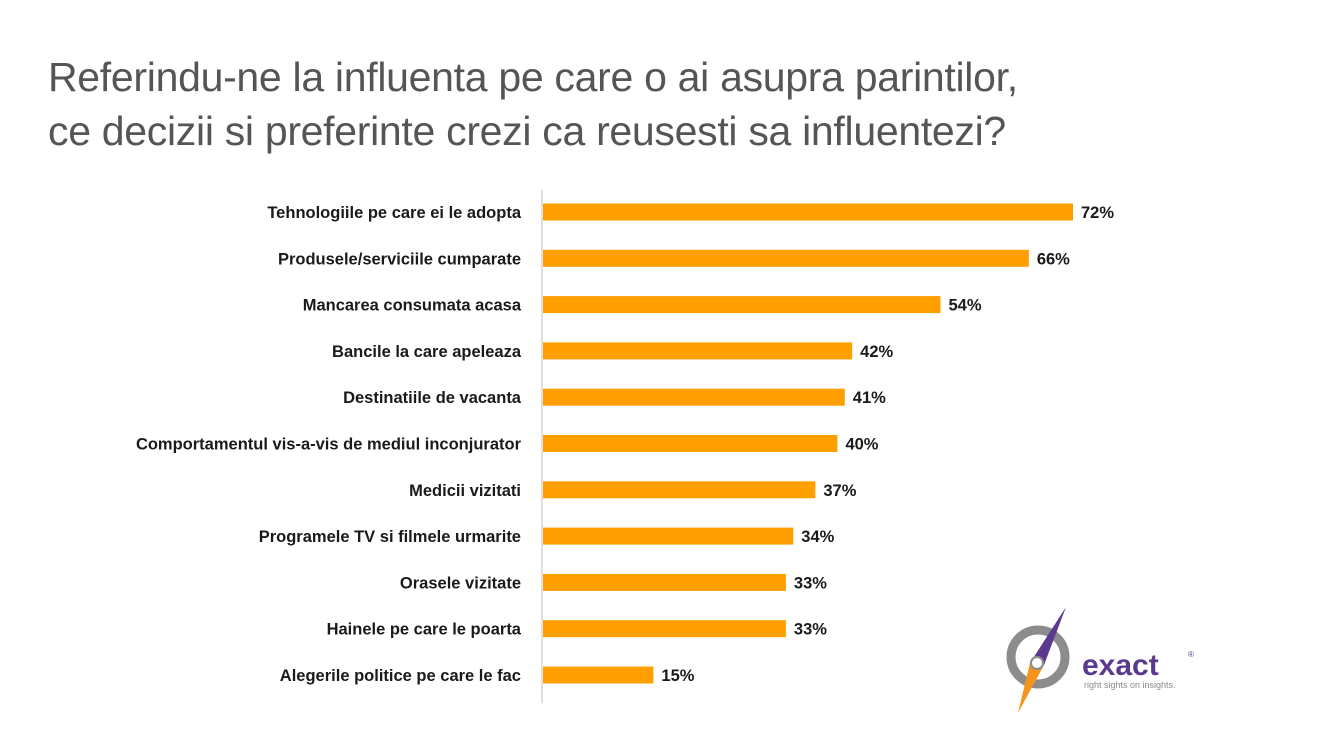 The width and height of the screenshot is (1332, 750). What do you see at coordinates (677, 676) in the screenshot?
I see `data-label: 15%` at bounding box center [677, 676].